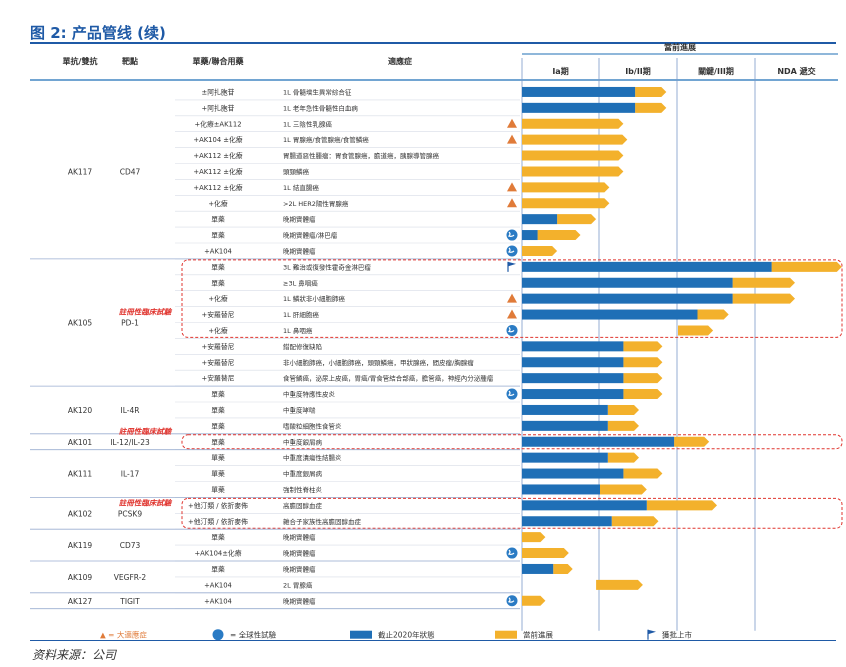 Image resolution: width=846 pixels, height=667 pixels. Describe the element at coordinates (74, 655) in the screenshot. I see `source-note: 资料来源：公司` at that location.